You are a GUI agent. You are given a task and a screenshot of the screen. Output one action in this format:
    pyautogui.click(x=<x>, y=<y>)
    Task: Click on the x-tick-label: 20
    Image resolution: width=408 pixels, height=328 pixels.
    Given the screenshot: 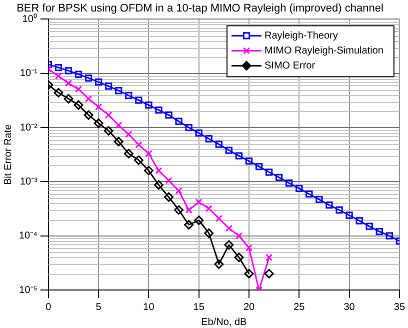 What is the action you would take?
    pyautogui.click(x=249, y=307)
    